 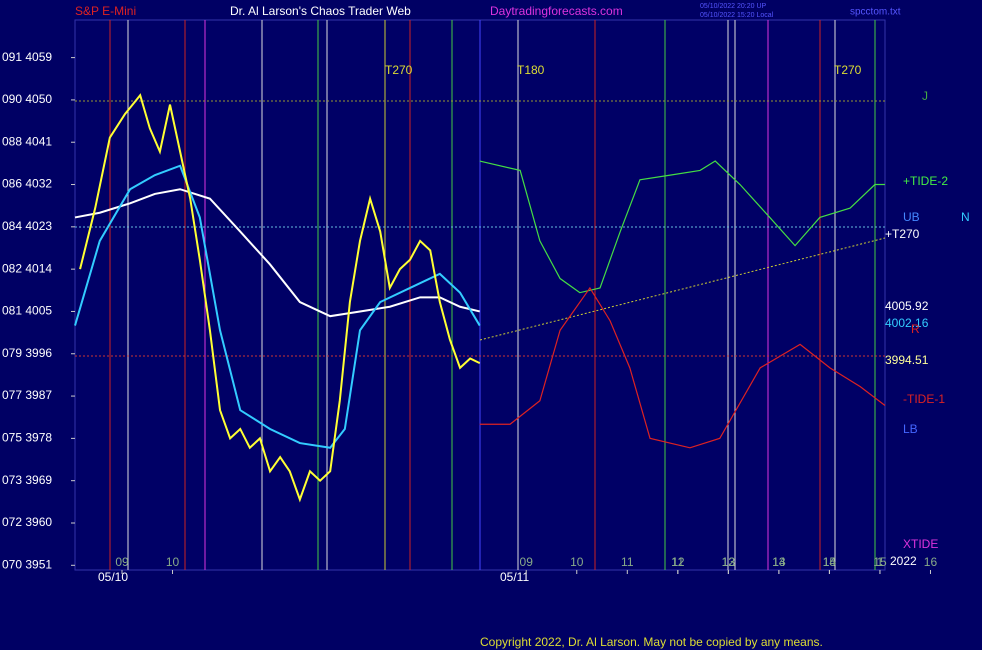 I want to click on header-stamp: 05/10/2022 20:20 UP, so click(x=733, y=6).